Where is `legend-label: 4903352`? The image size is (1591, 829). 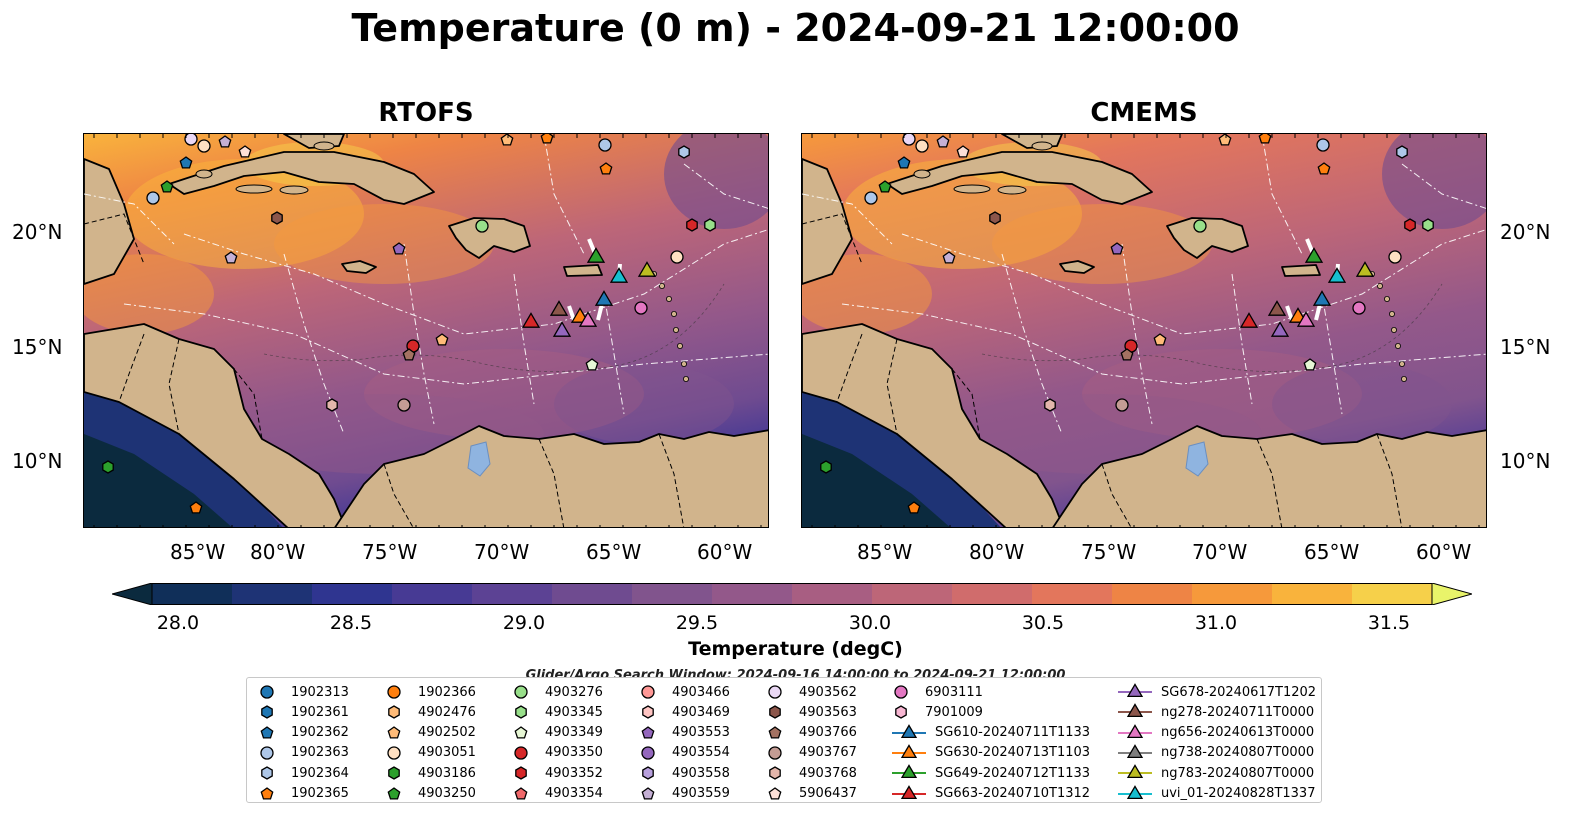
legend-label: 4903352 is located at coordinates (574, 773).